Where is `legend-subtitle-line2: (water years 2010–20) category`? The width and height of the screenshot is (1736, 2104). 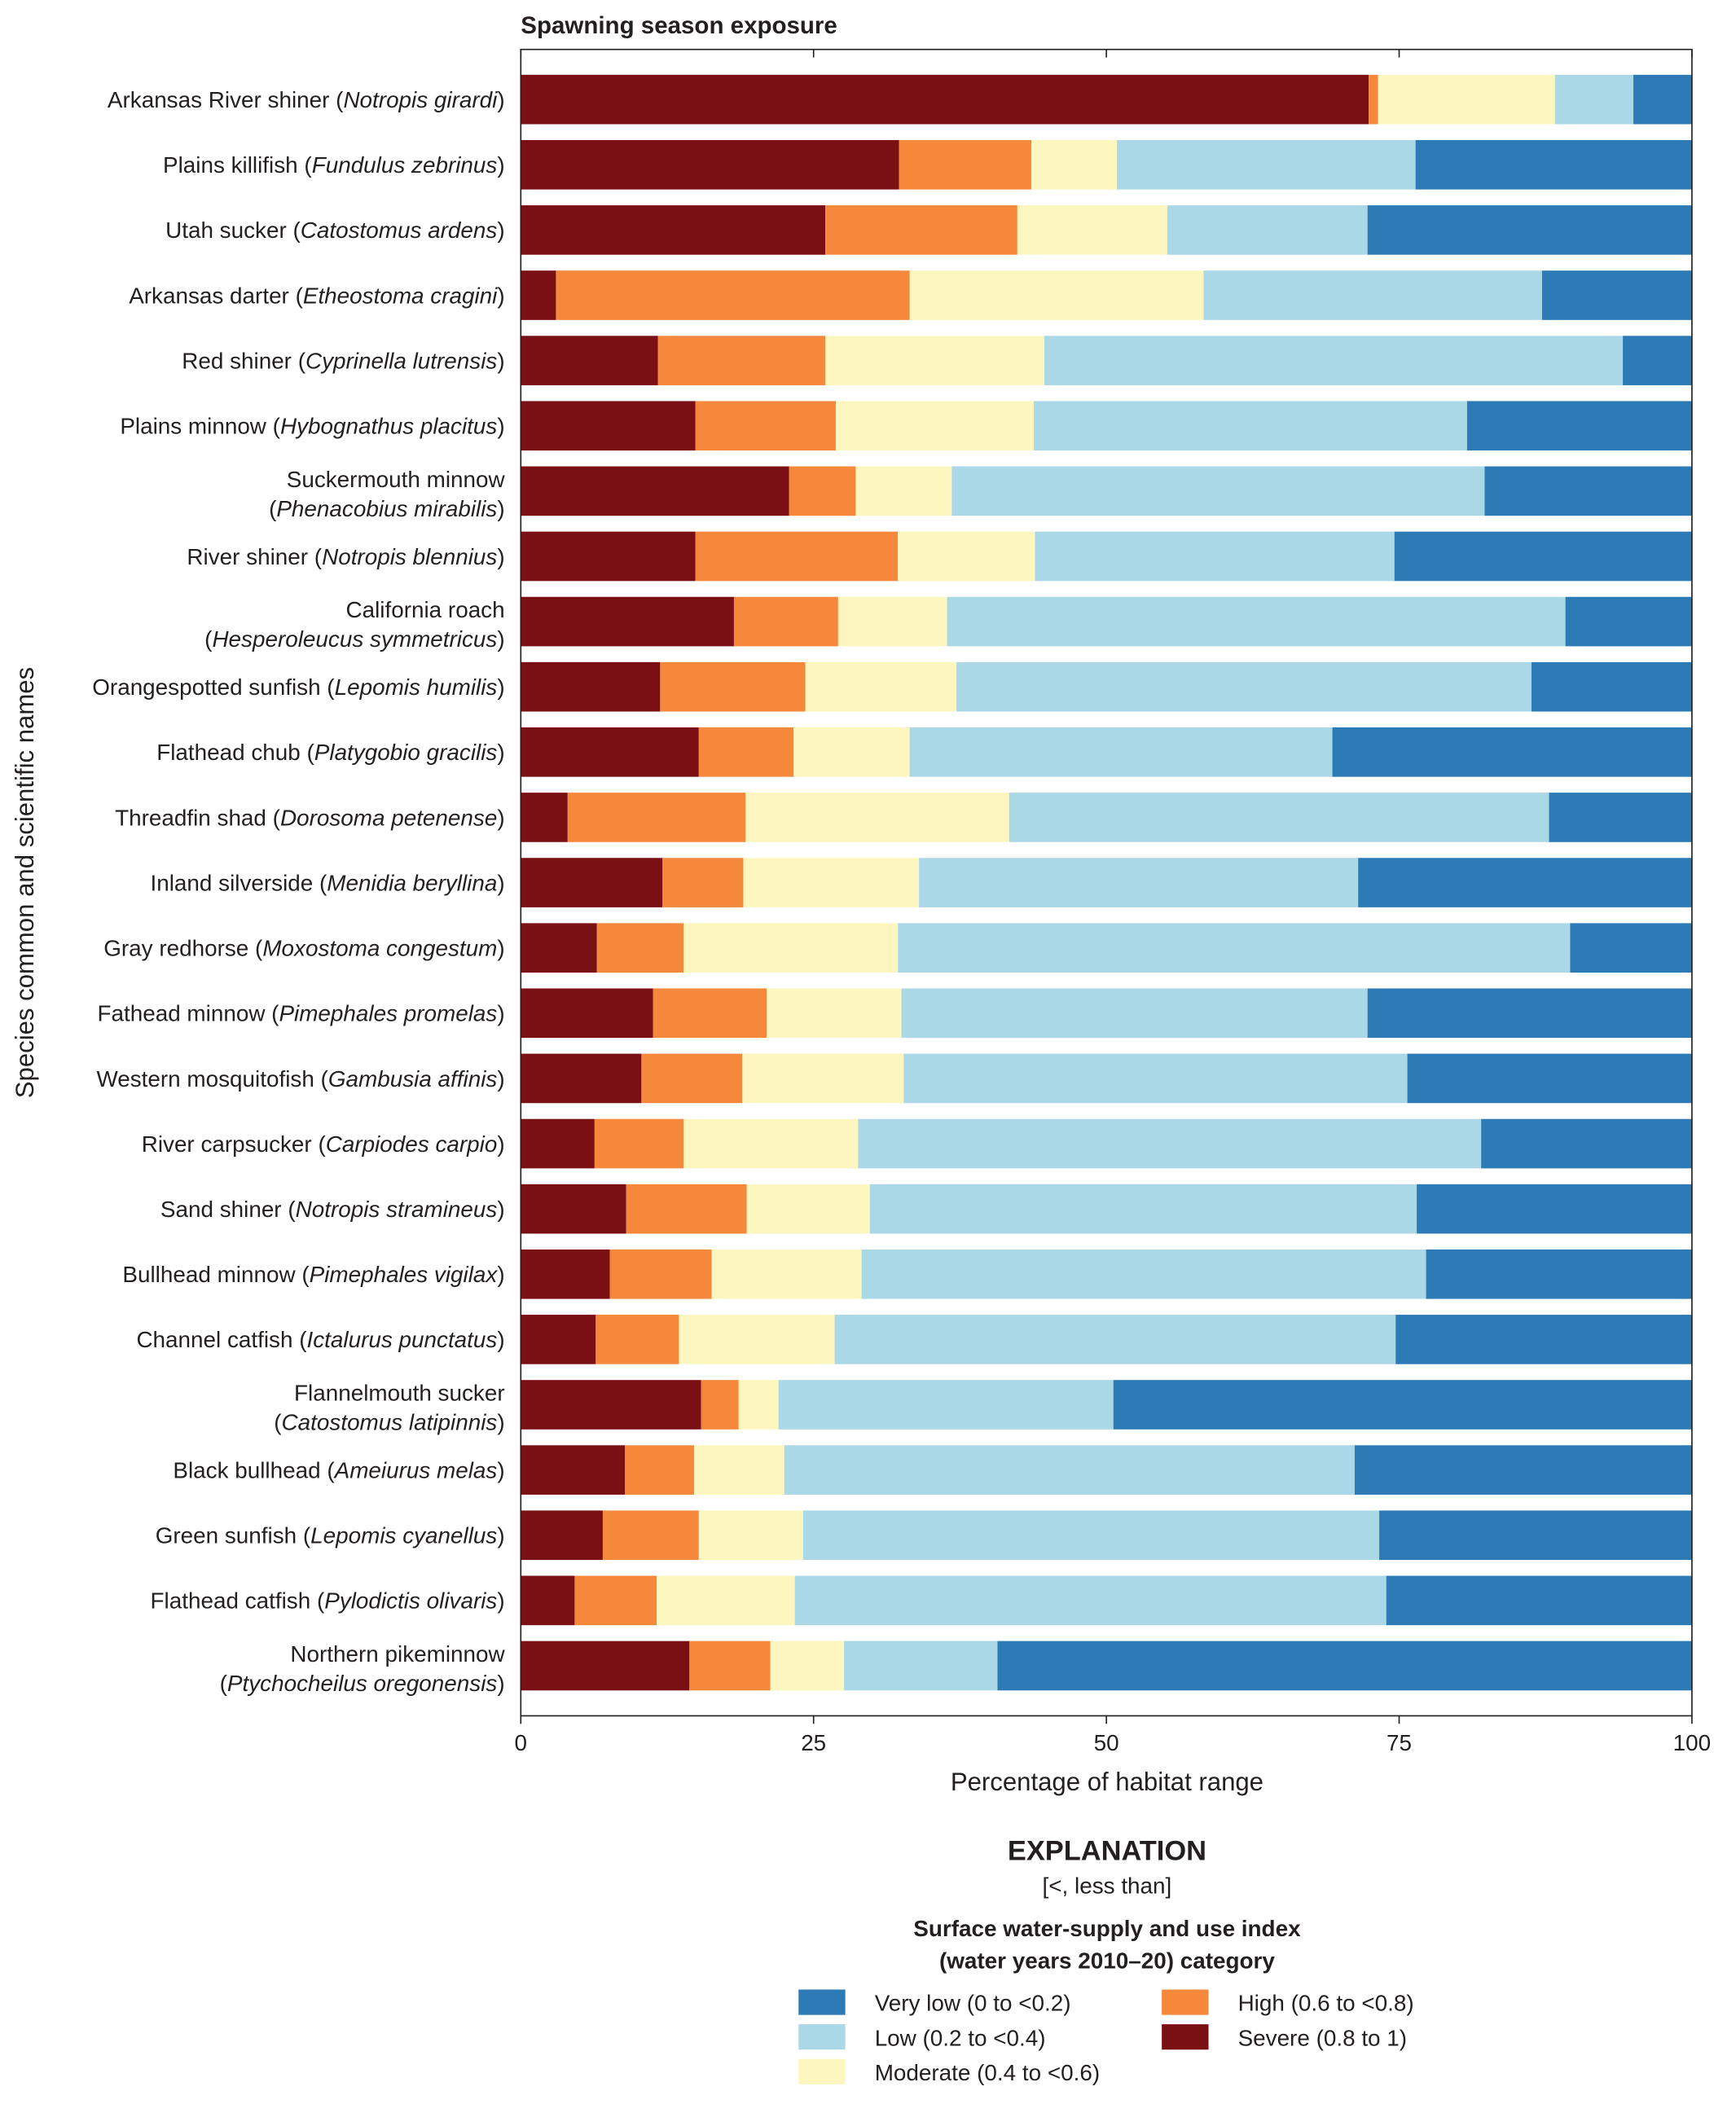
legend-subtitle-line2: (water years 2010–20) category is located at coordinates (1107, 1961).